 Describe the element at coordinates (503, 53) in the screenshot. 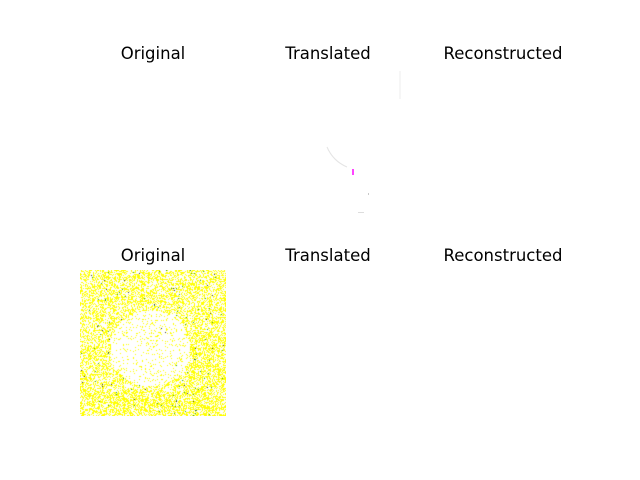

I see `panel-title-reconstructed-row1: Reconstructed` at that location.